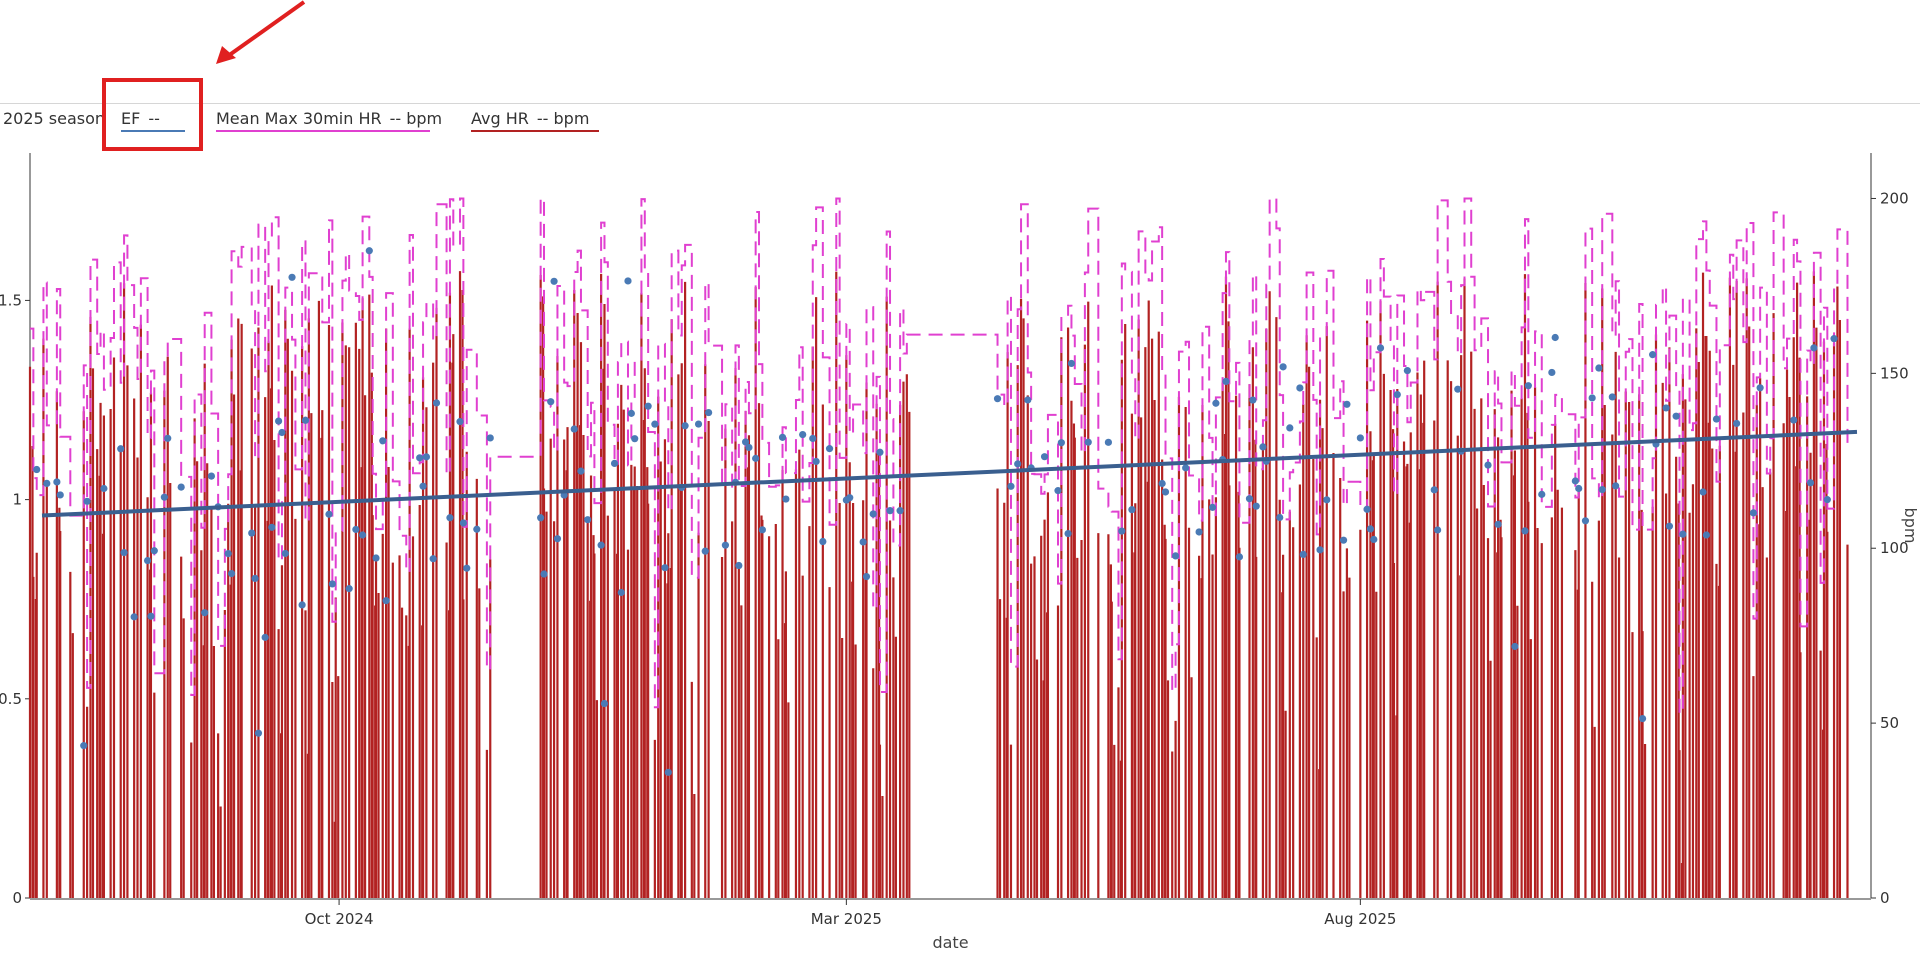  Describe the element at coordinates (960, 103) in the screenshot. I see `top-divider` at that location.